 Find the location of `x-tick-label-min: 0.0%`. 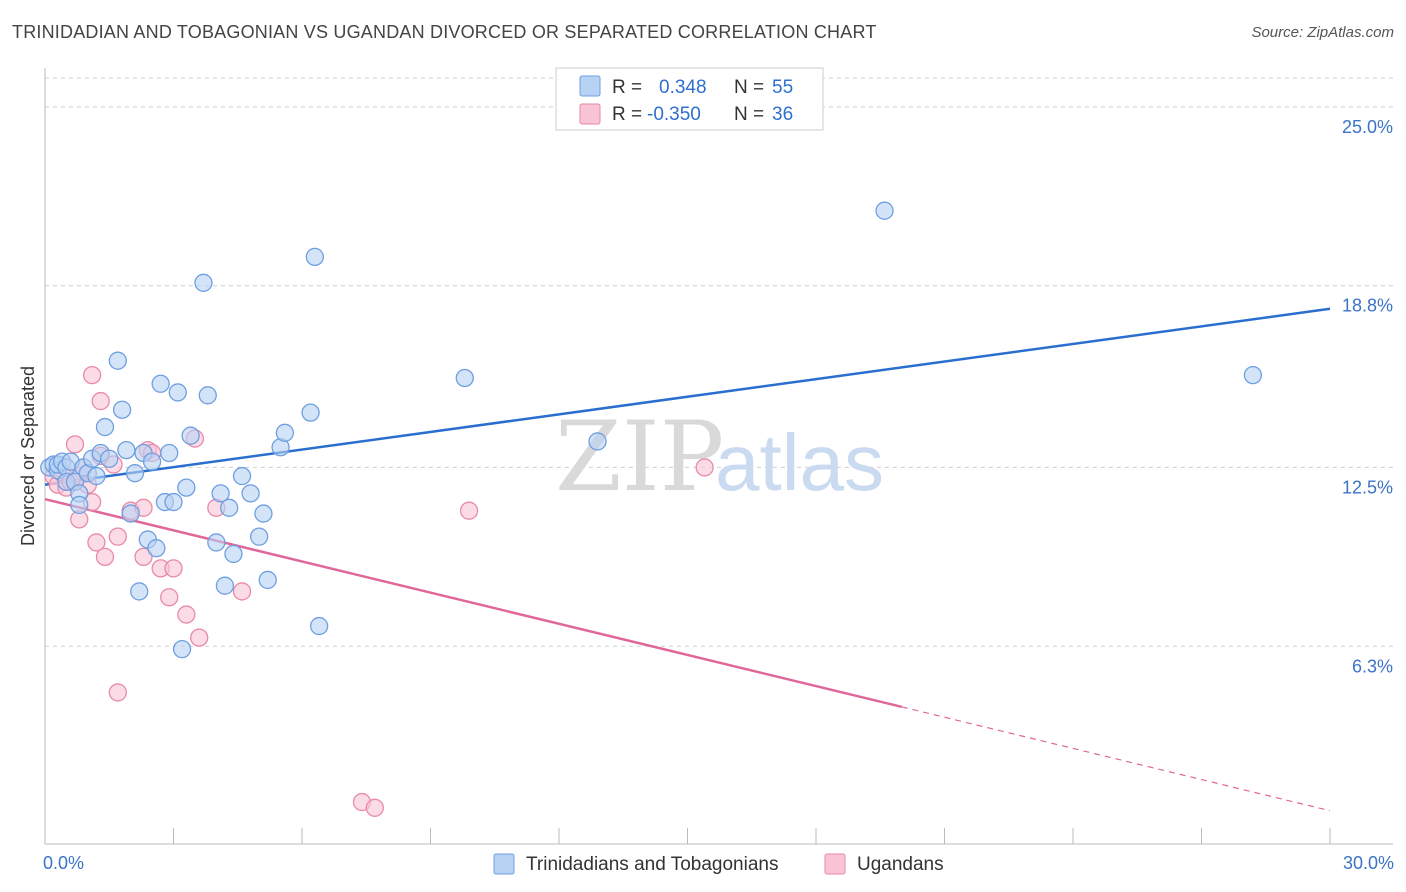

x-tick-label-min: 0.0% is located at coordinates (63, 863).